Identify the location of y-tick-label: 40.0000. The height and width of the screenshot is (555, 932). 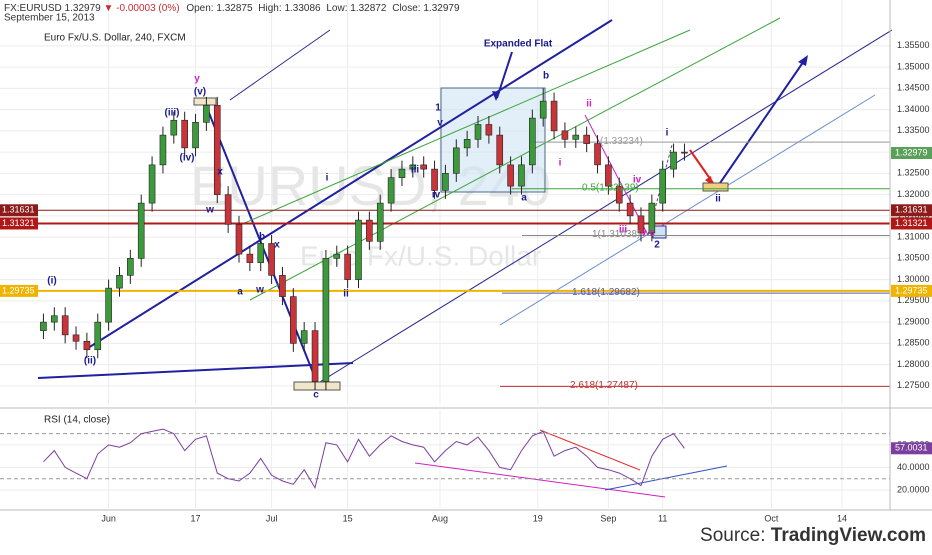
(913, 467).